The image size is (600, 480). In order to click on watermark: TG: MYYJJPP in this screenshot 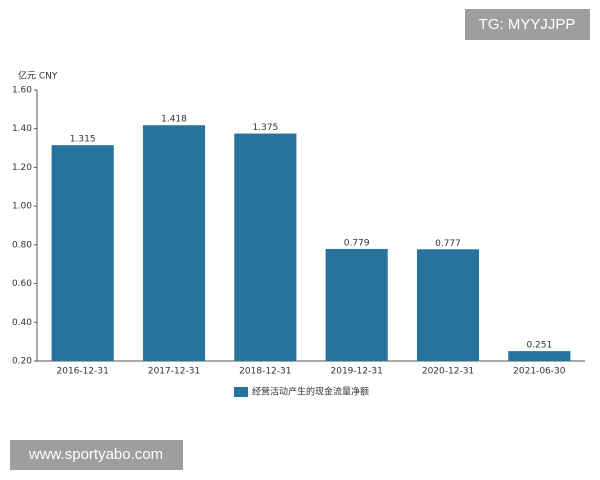, I will do `click(527, 24)`.